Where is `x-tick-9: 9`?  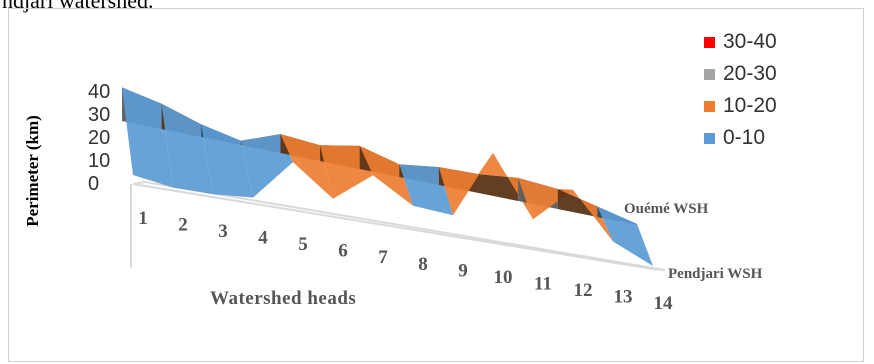 x-tick-9: 9 is located at coordinates (463, 270).